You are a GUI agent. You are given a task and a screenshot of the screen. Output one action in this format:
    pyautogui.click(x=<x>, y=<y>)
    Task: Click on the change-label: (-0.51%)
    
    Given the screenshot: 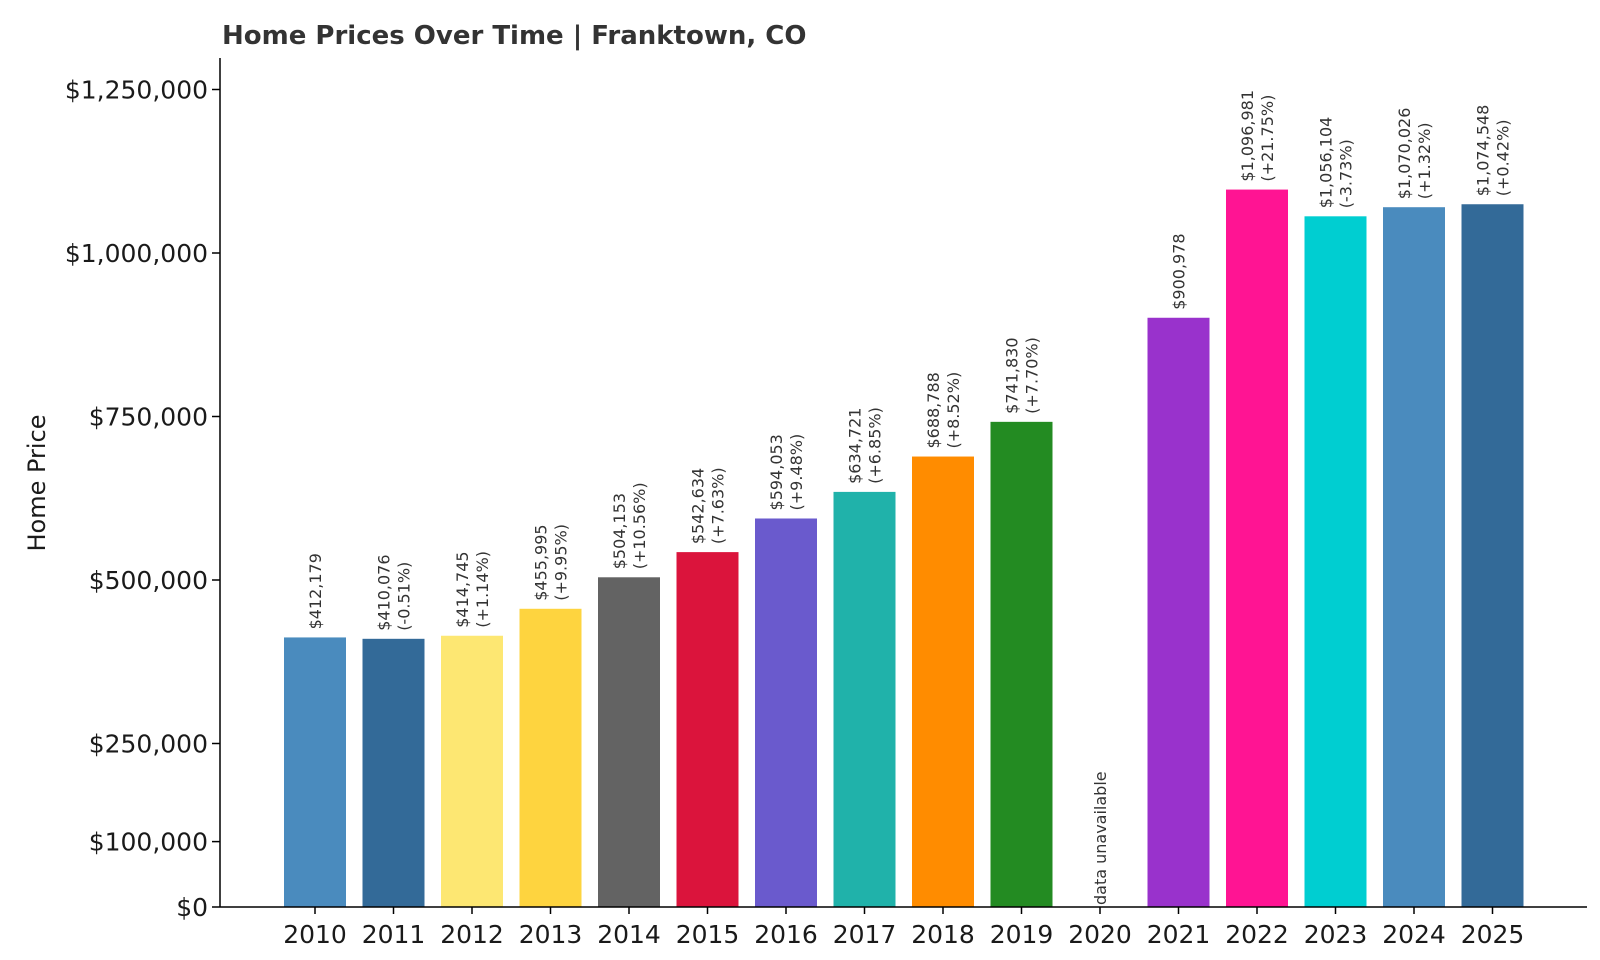 What is the action you would take?
    pyautogui.click(x=404, y=596)
    